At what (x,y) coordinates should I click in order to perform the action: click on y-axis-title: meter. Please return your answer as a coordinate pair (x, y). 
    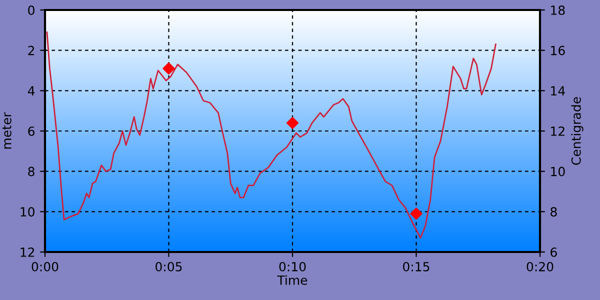
    Looking at the image, I should click on (7, 130).